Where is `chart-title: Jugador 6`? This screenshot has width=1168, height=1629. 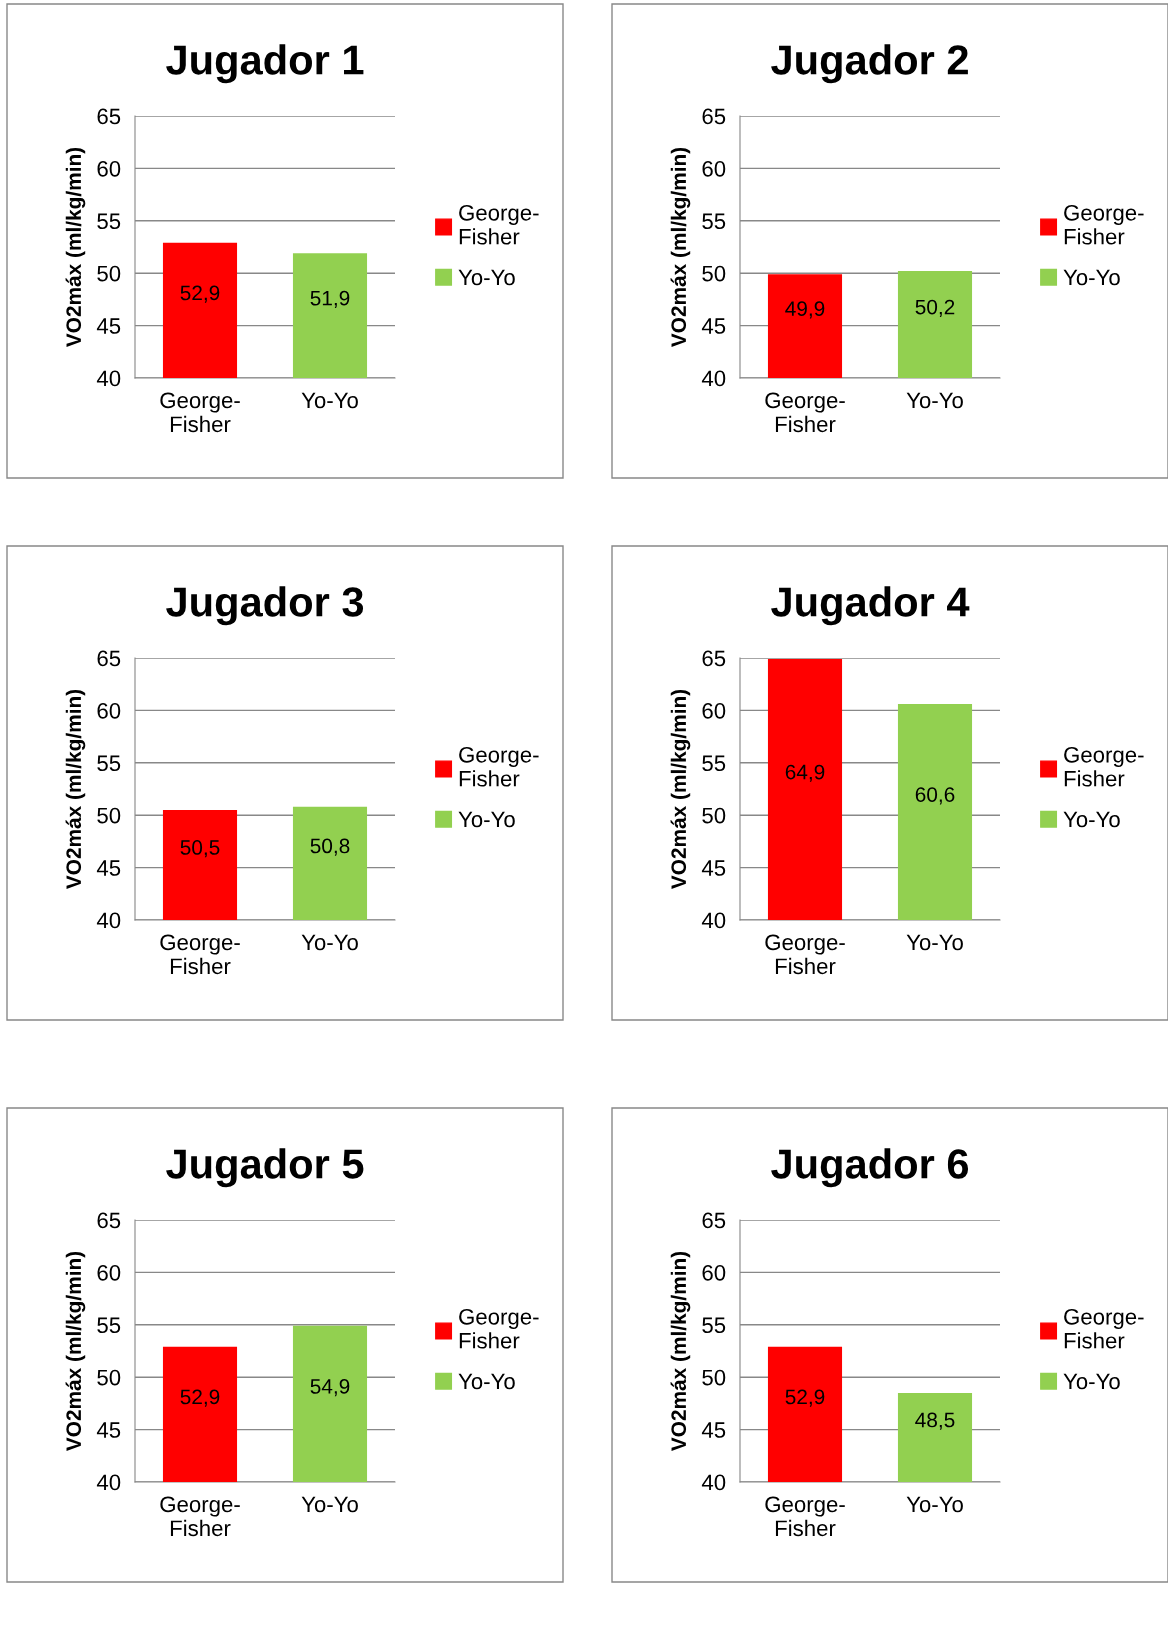 chart-title: Jugador 6 is located at coordinates (870, 1168).